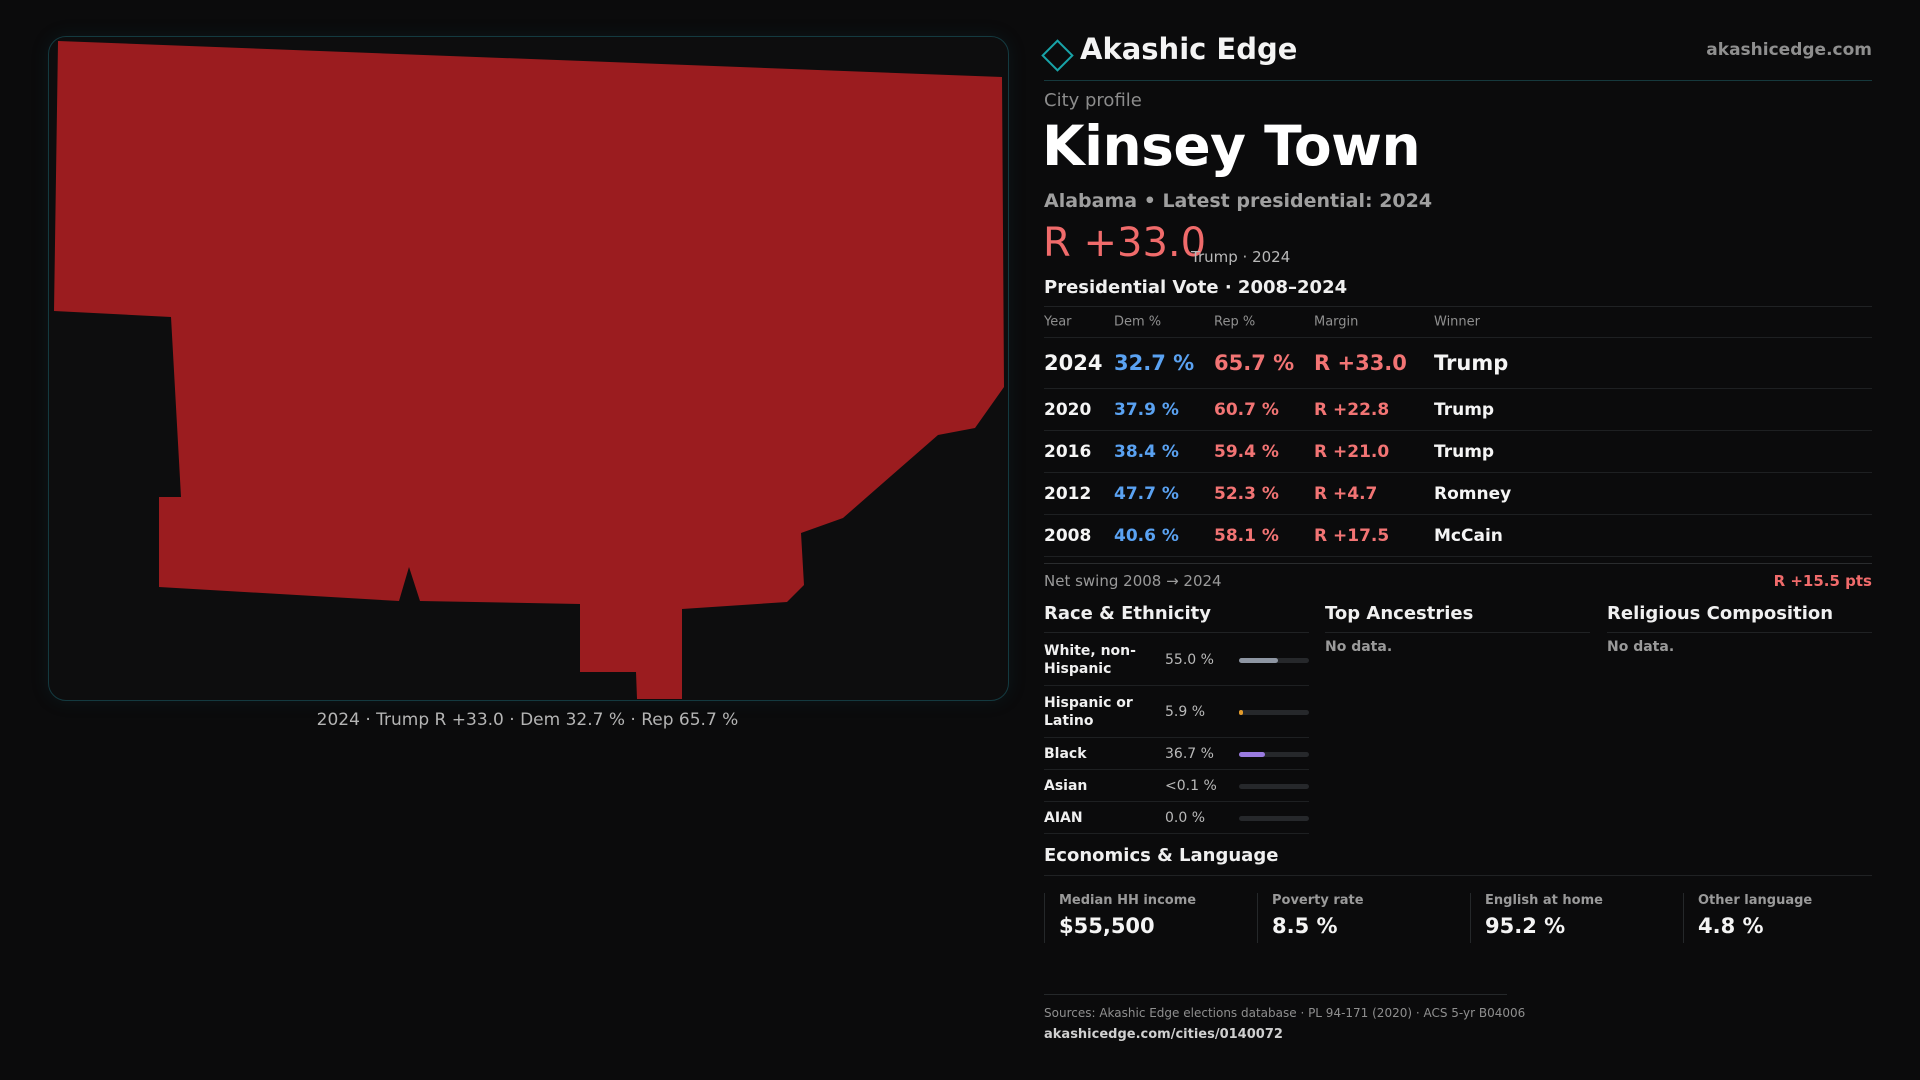  I want to click on race-label: White, non-Hispanic, so click(1090, 659).